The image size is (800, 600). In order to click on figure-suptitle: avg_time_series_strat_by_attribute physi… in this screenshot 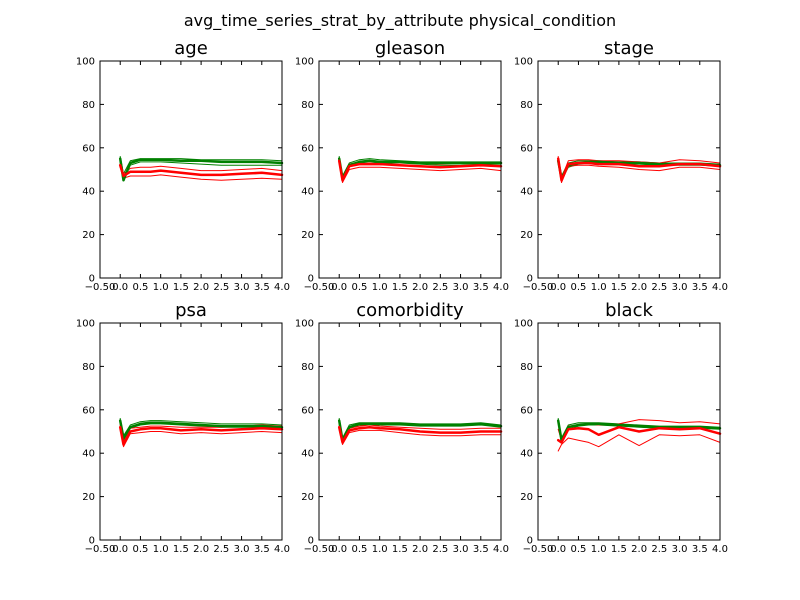, I will do `click(400, 21)`.